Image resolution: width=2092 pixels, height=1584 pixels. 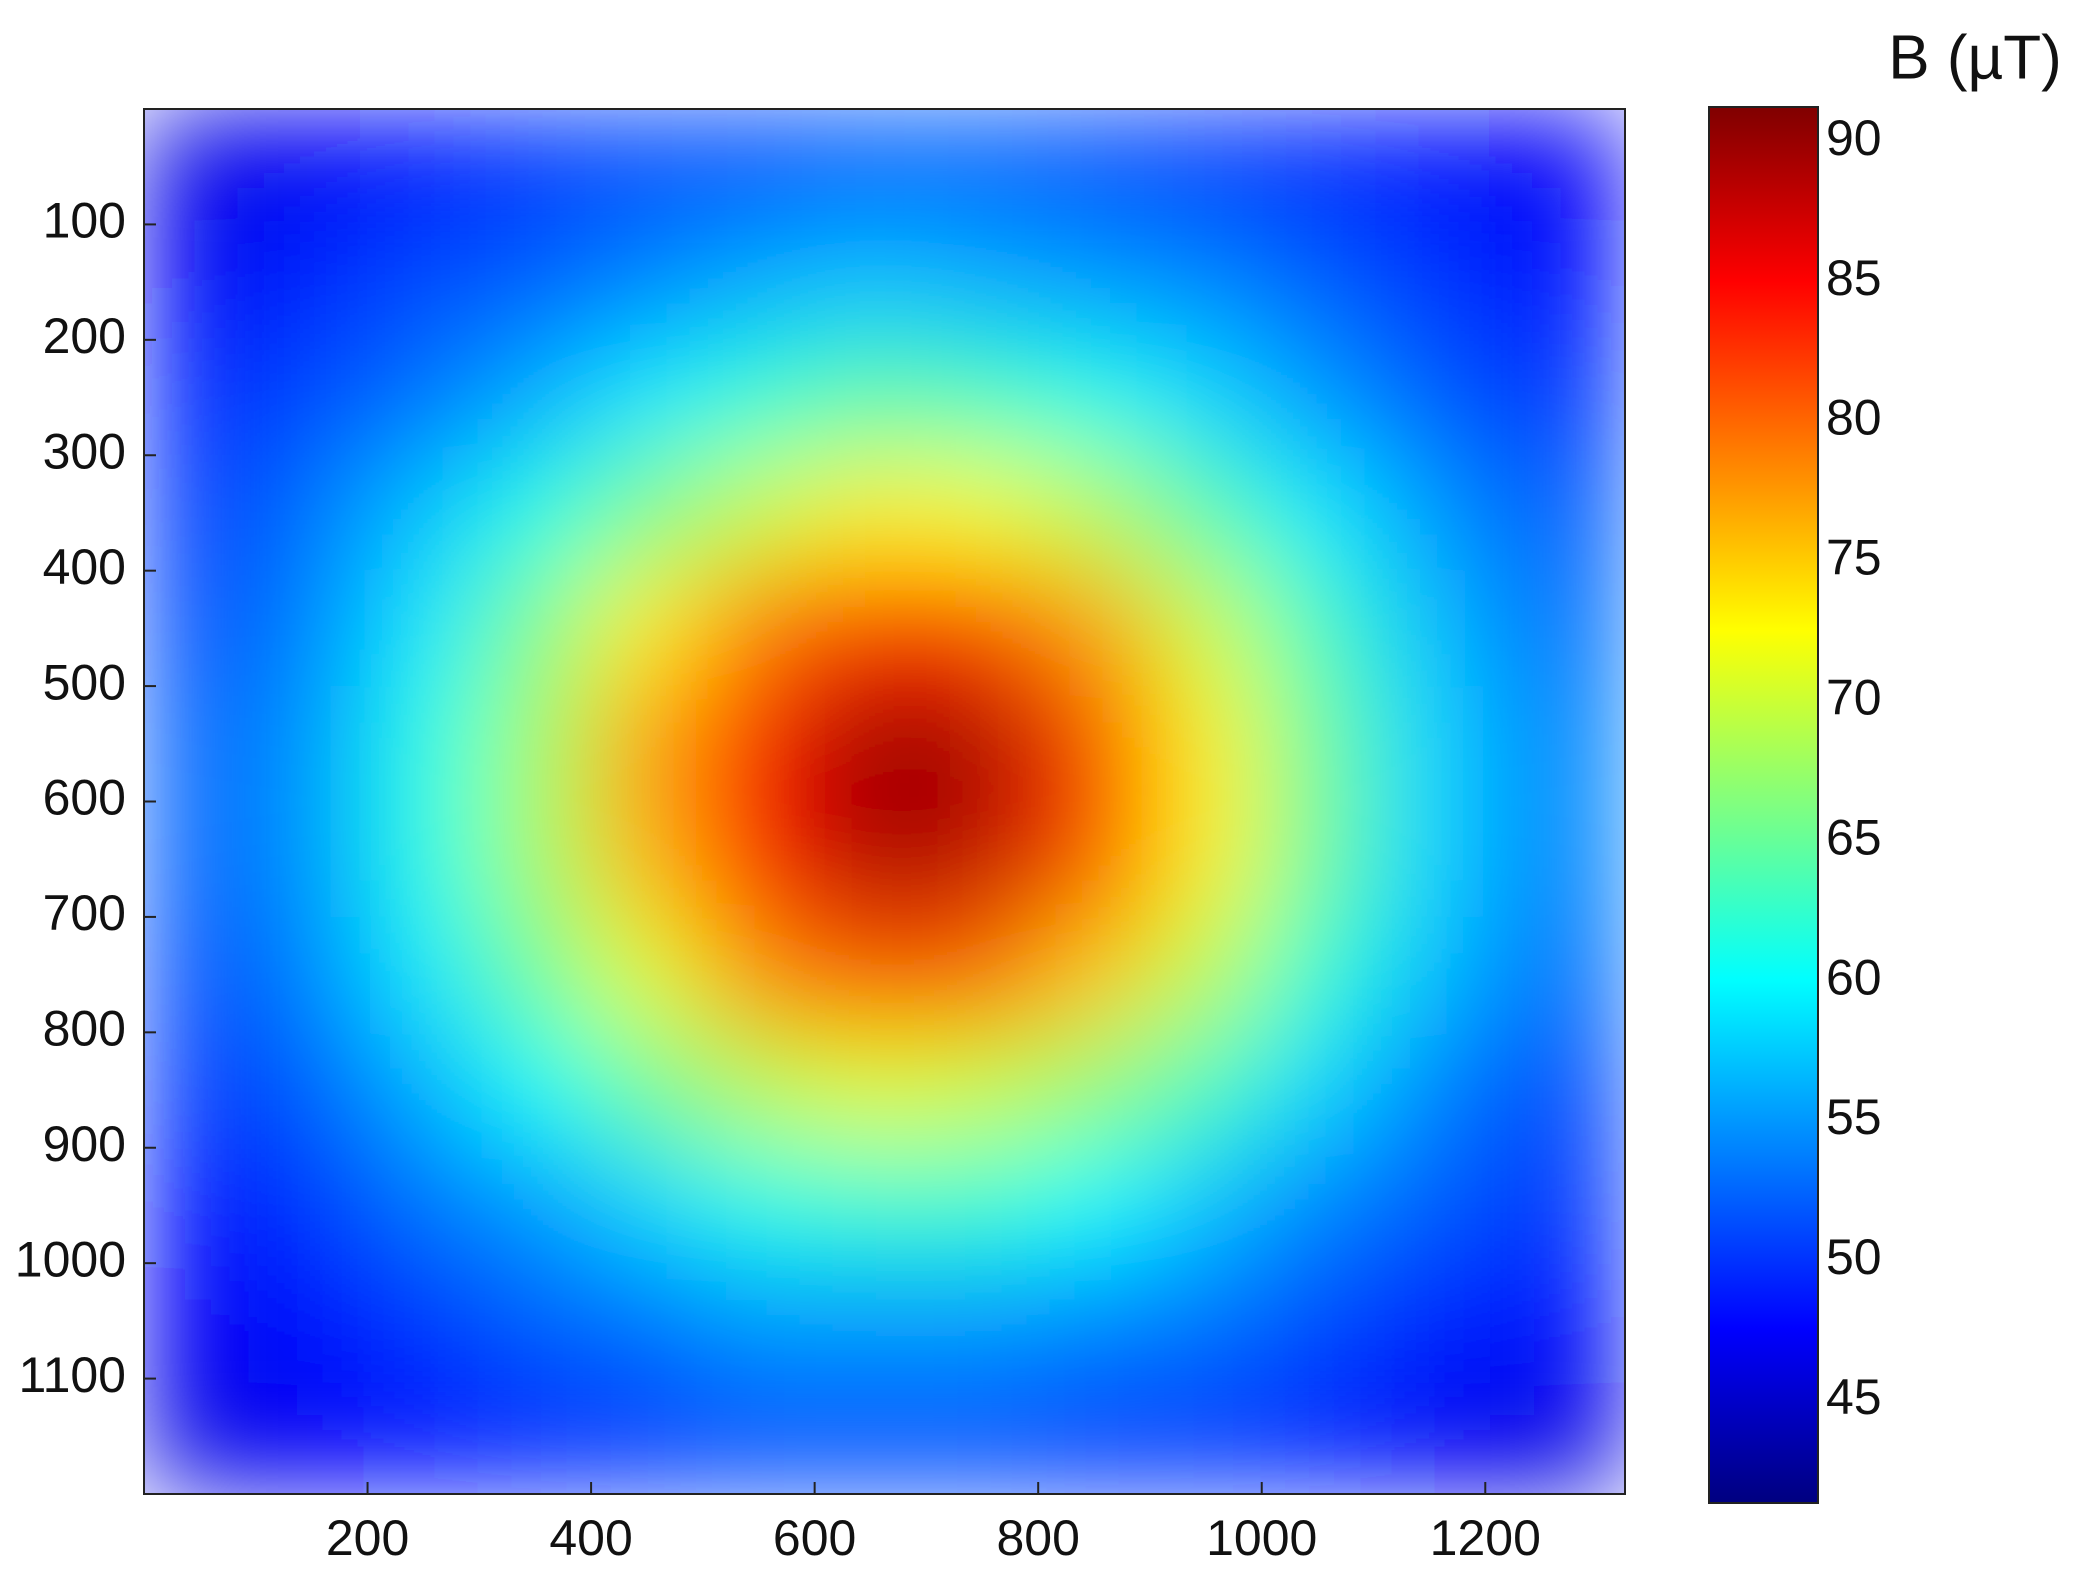 I want to click on y-tick-label: 100, so click(x=84, y=221).